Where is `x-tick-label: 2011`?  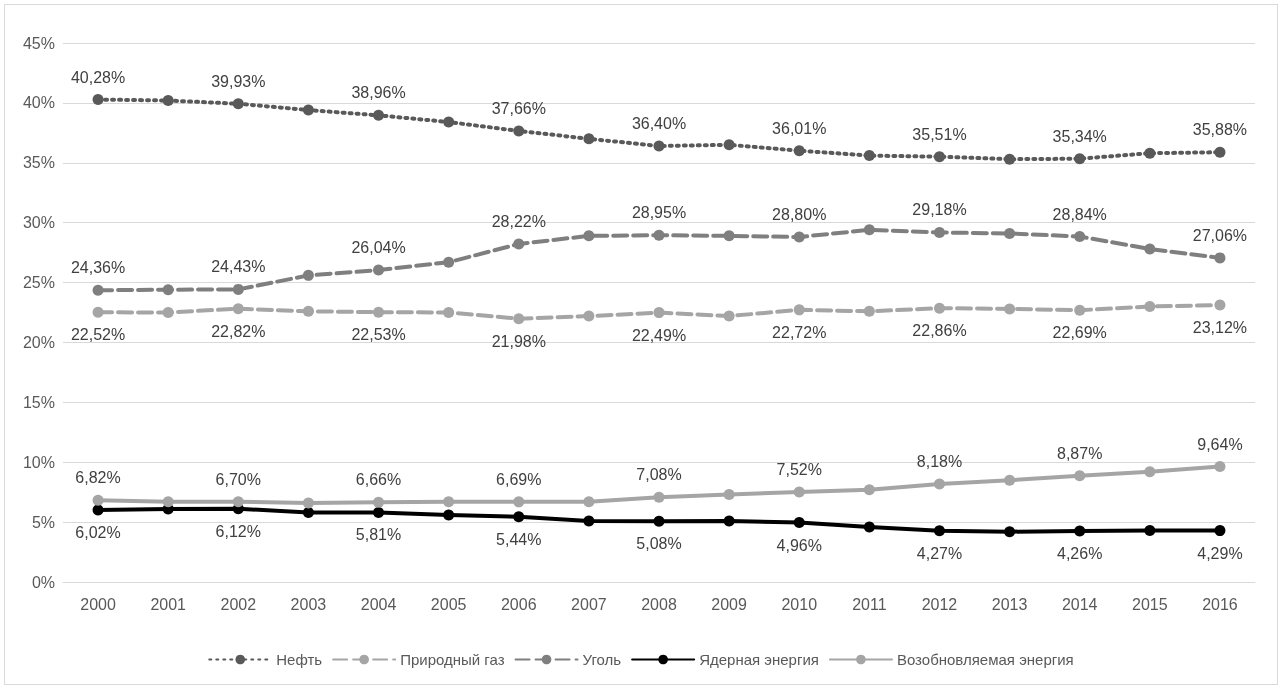
x-tick-label: 2011 is located at coordinates (869, 604).